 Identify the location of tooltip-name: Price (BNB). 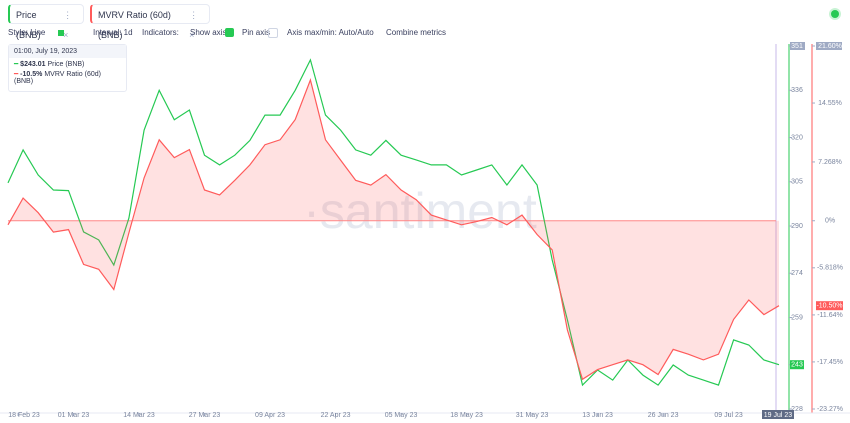
(66, 64).